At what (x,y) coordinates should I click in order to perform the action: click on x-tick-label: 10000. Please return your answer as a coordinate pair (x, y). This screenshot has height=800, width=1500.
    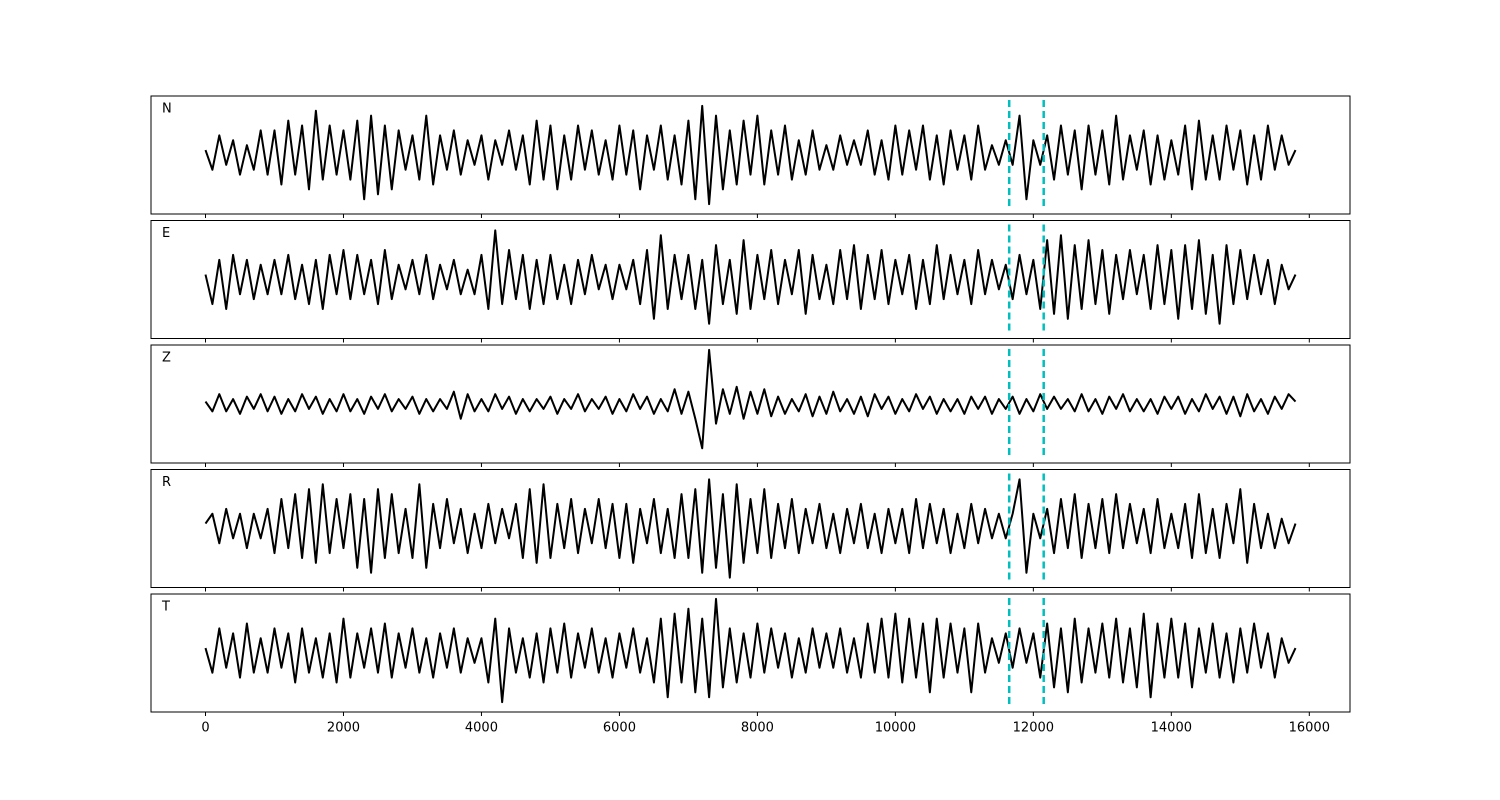
    Looking at the image, I should click on (895, 728).